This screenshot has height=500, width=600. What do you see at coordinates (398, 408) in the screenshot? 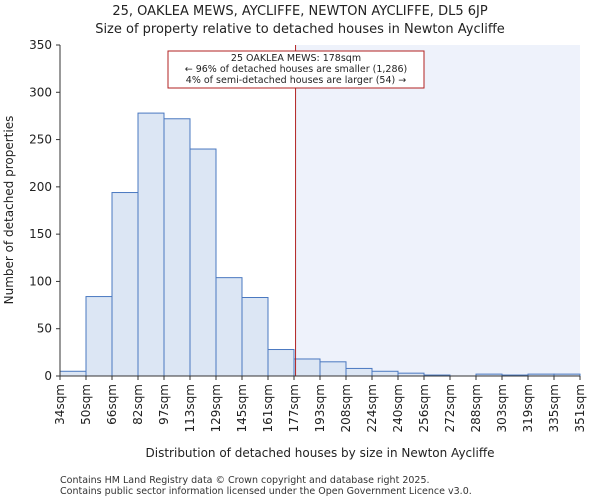
I see `x-tick-label: 240sqm` at bounding box center [398, 408].